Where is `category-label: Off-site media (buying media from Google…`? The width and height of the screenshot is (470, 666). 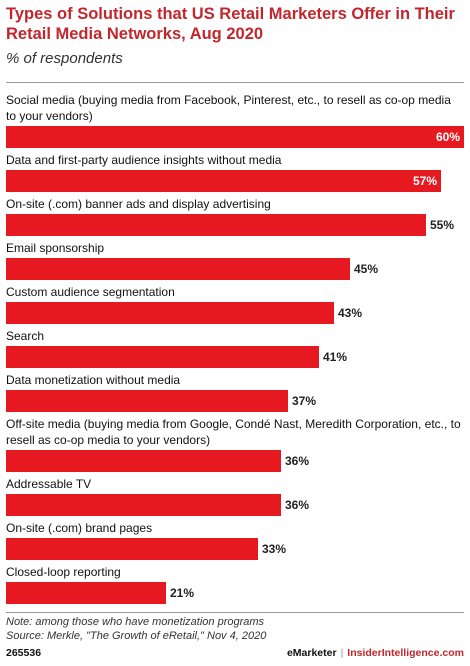 category-label: Off-site media (buying media from Google… is located at coordinates (233, 432).